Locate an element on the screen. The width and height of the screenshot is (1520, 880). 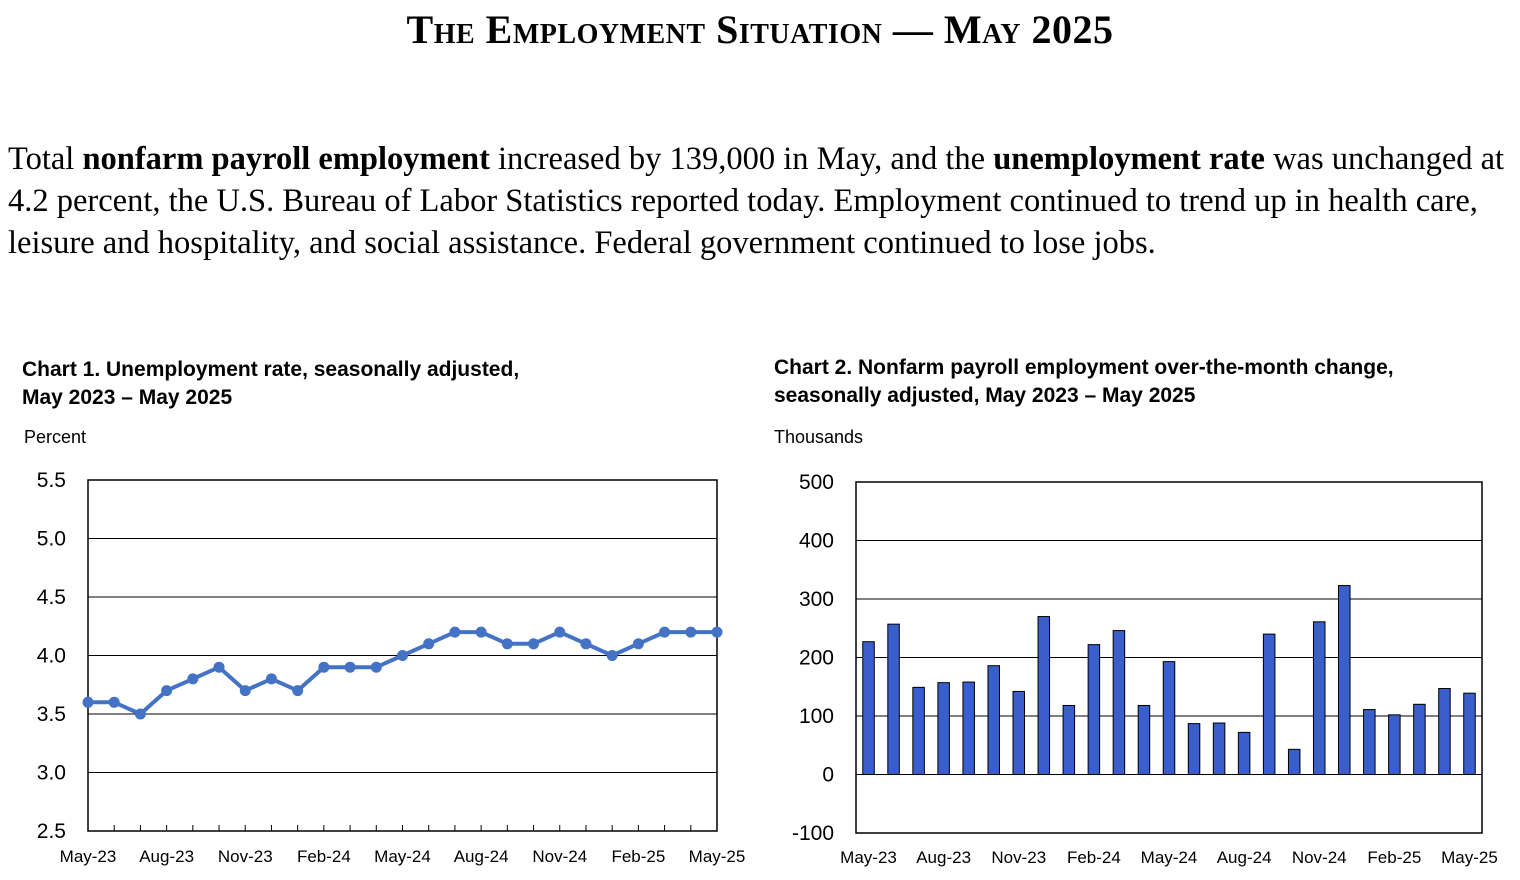
chart2-y-unit: Thousands is located at coordinates (819, 437).